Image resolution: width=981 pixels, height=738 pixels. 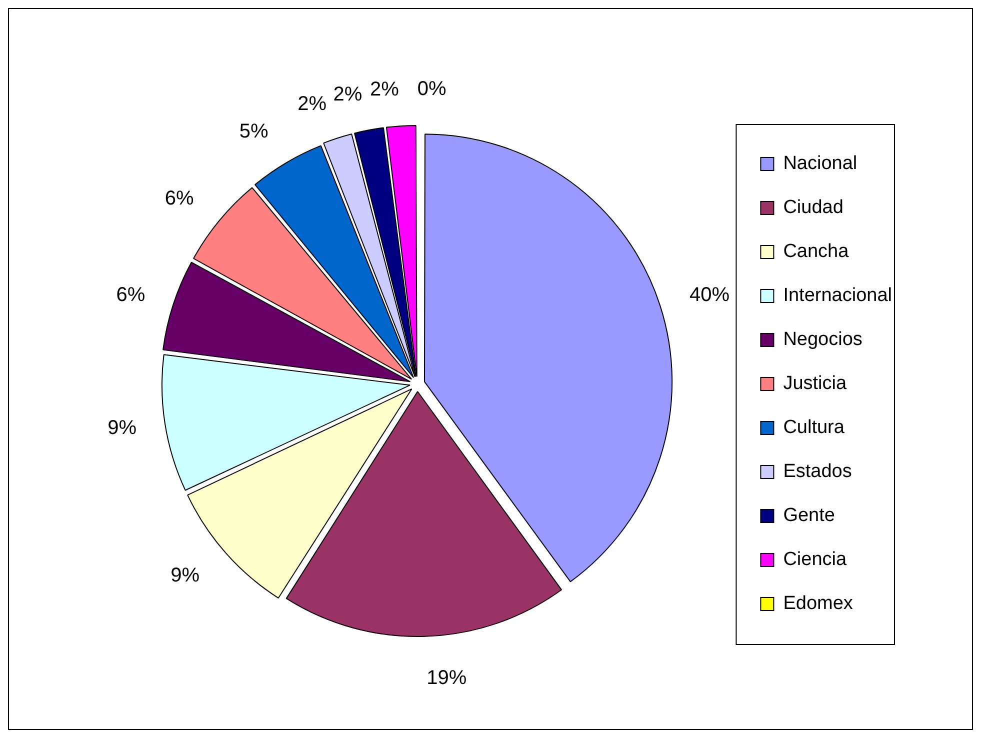 I want to click on legend-label: Nacional, so click(x=820, y=163).